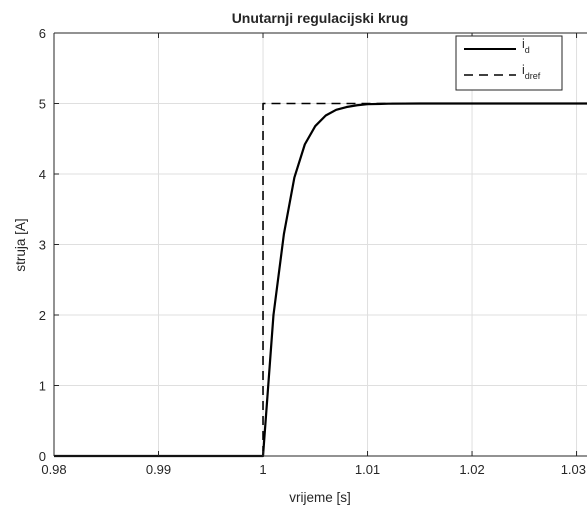 The height and width of the screenshot is (511, 587). Describe the element at coordinates (573, 469) in the screenshot. I see `x-tick-label-5: 1.03` at that location.